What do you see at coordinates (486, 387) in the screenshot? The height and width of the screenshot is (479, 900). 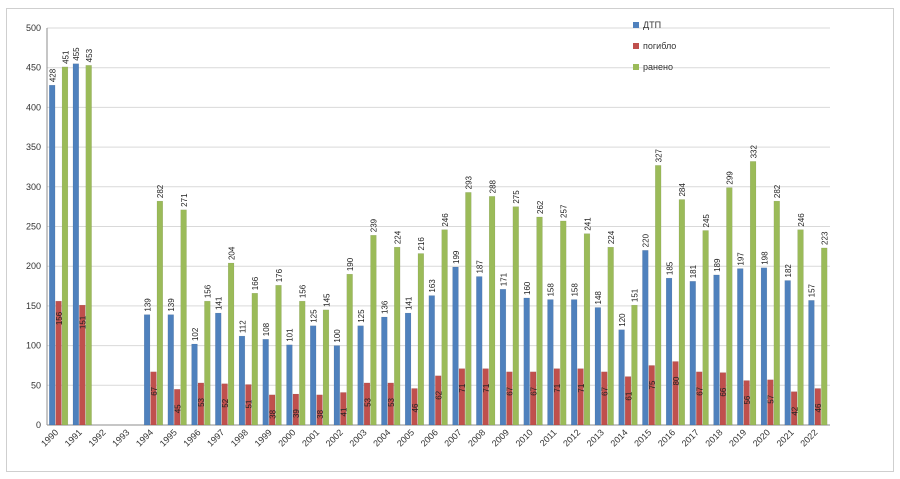 I see `data-label: 71` at bounding box center [486, 387].